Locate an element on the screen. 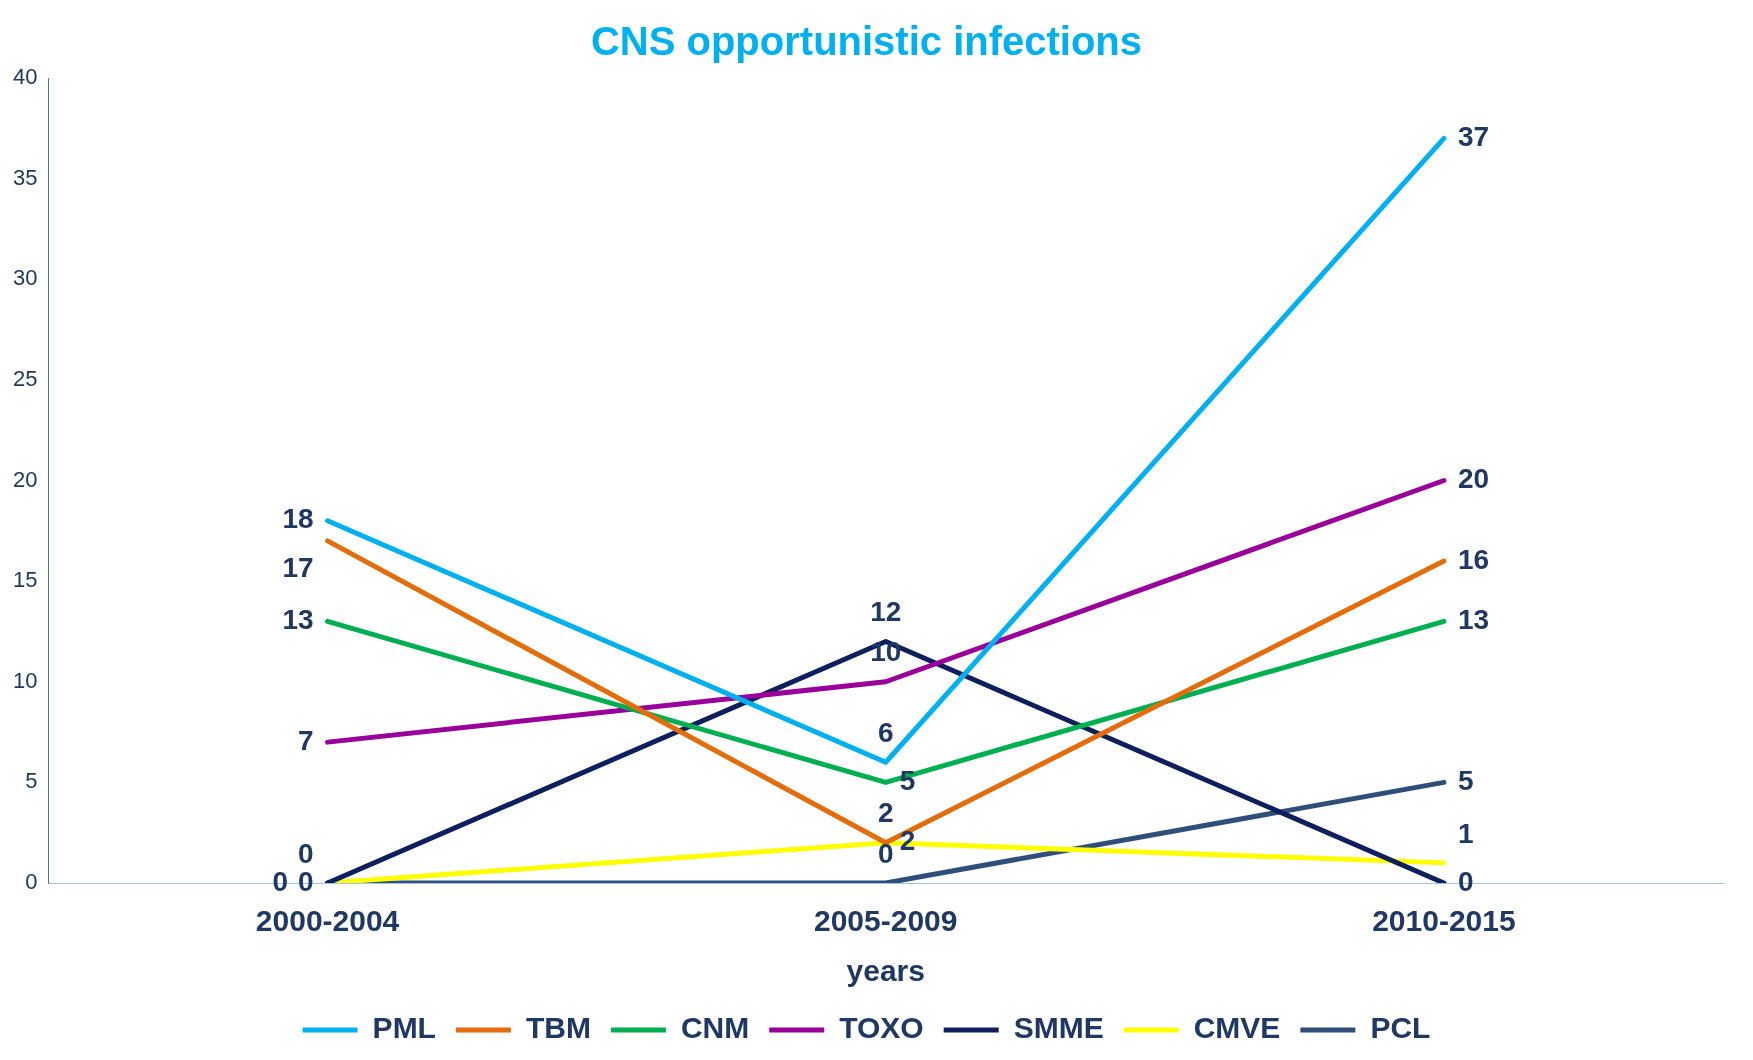 This screenshot has height=1060, width=1753. y-tick-label: 15 is located at coordinates (25, 580).